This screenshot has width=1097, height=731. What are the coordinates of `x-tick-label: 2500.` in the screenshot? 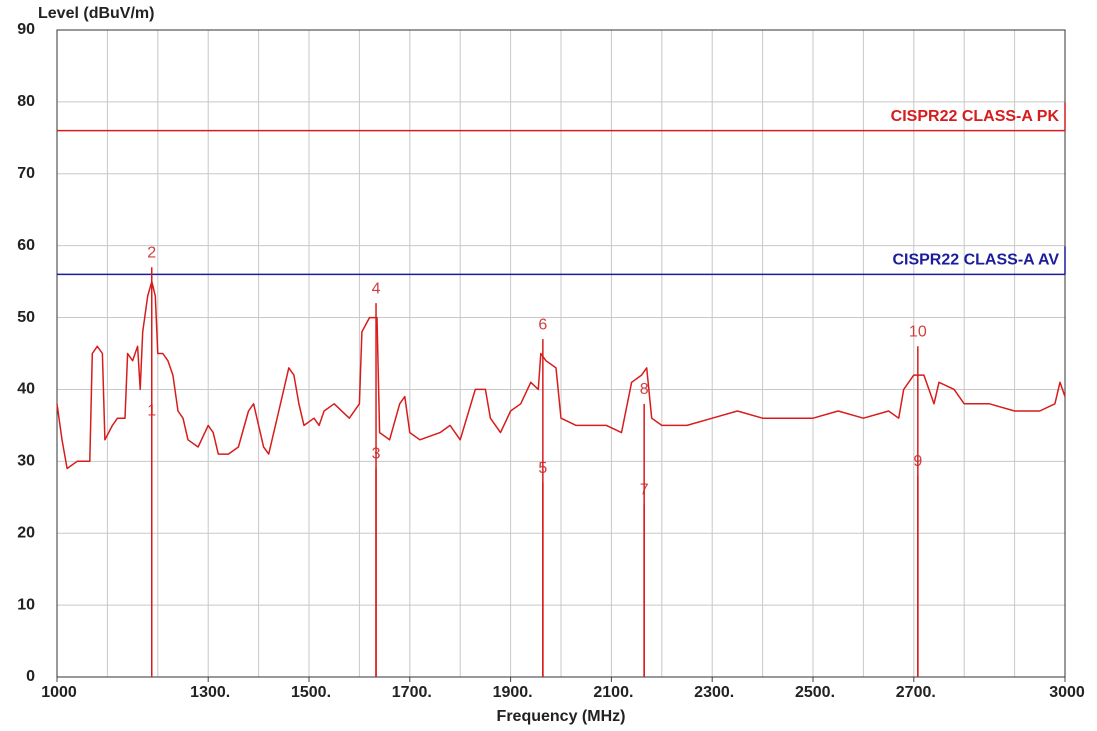 It's located at (815, 692).